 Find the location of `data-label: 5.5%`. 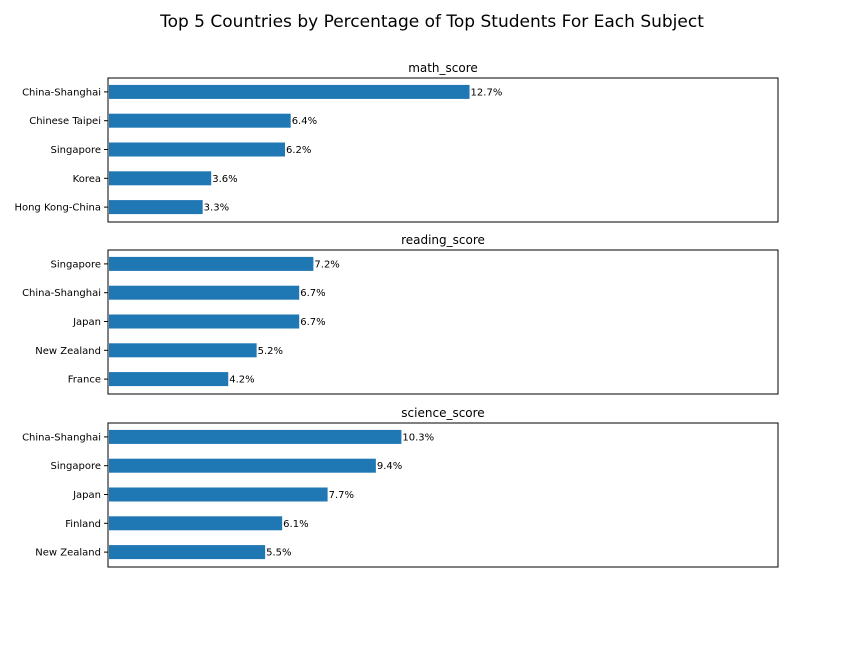

data-label: 5.5% is located at coordinates (278, 553).